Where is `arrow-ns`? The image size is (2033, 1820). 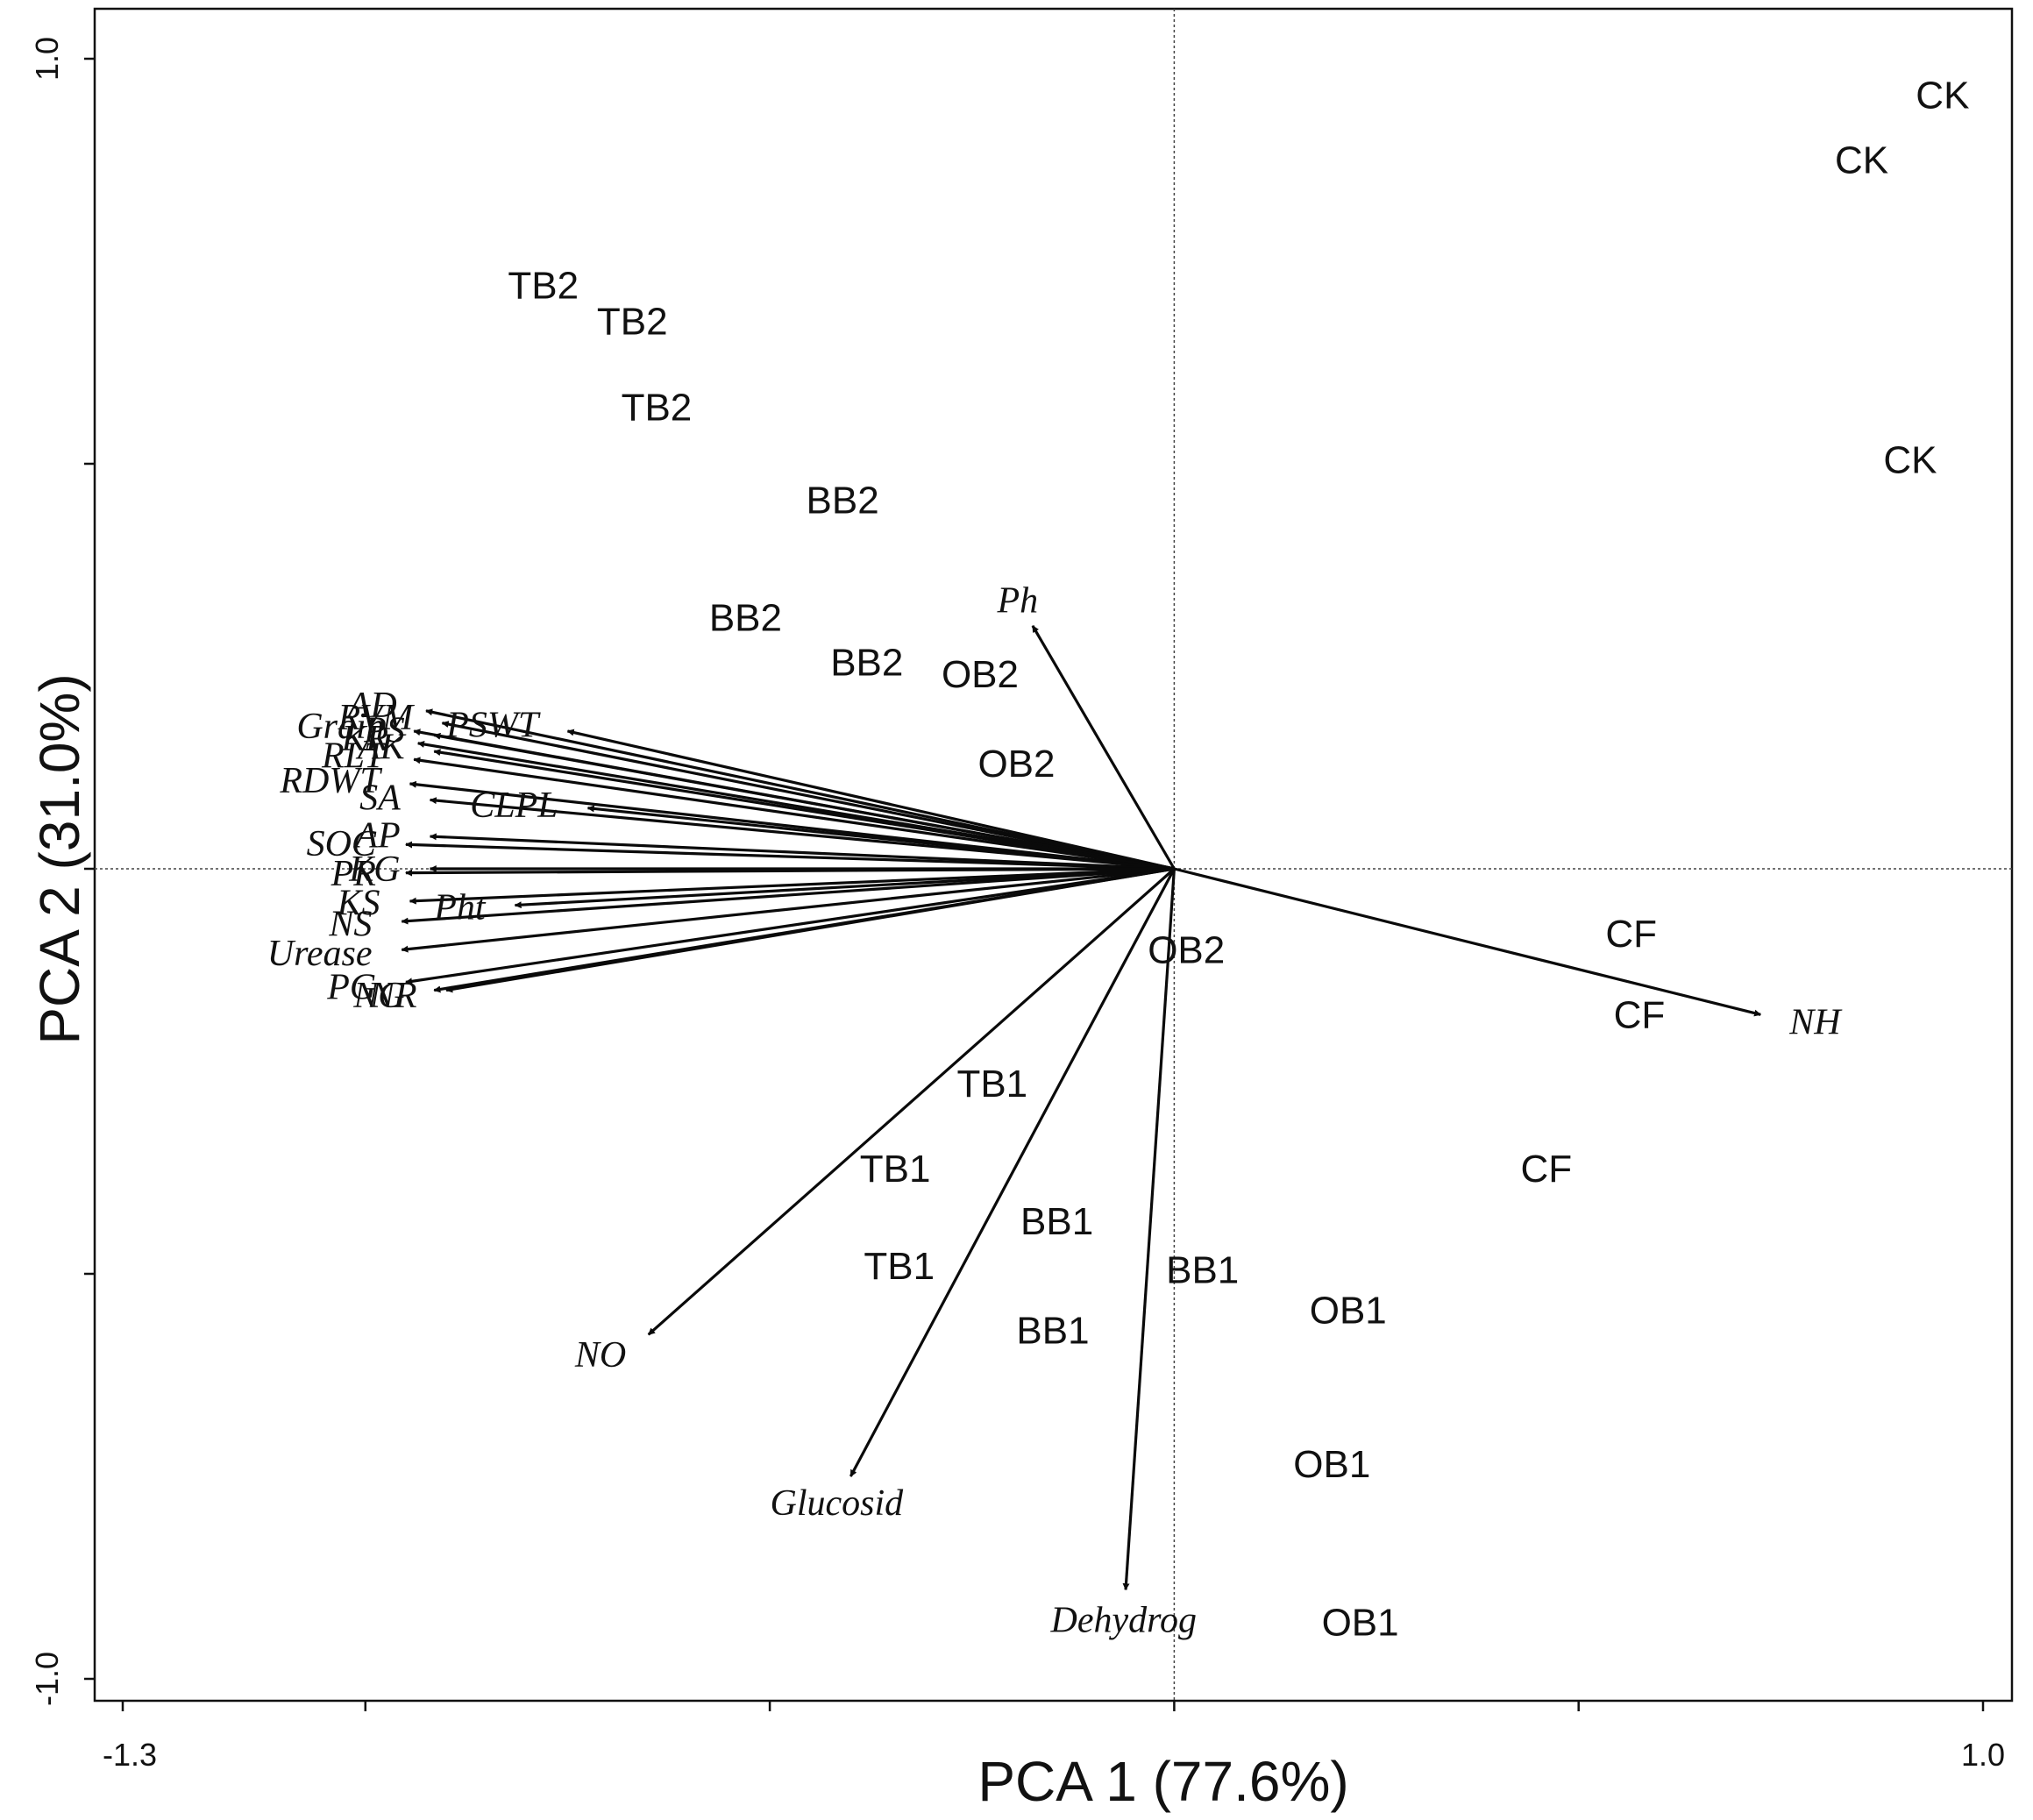 arrow-ns is located at coordinates (788, 896).